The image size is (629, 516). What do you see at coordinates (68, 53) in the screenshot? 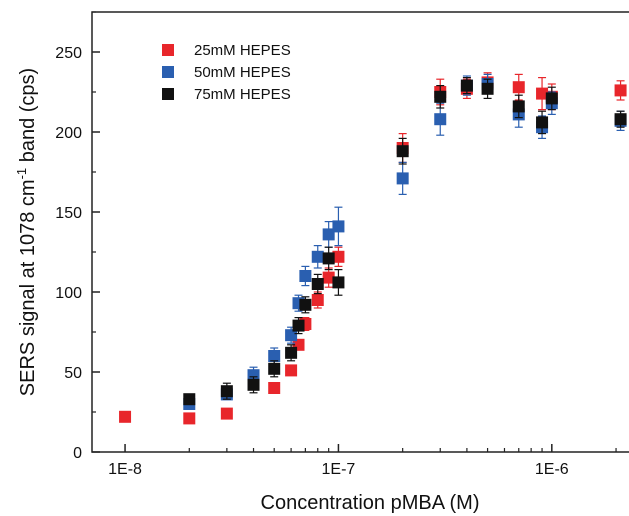
I see `y-tick-label: 250` at bounding box center [68, 53].